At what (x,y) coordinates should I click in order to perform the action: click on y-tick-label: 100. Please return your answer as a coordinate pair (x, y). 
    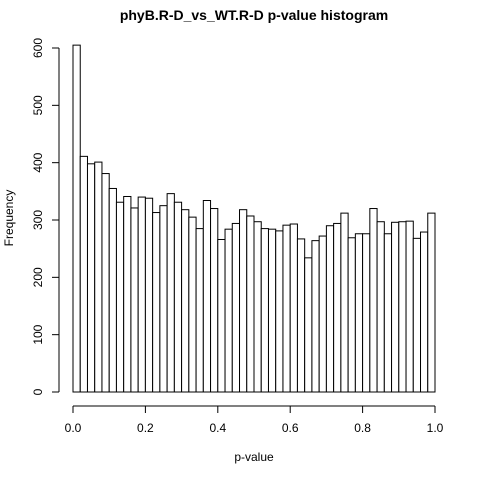
    Looking at the image, I should click on (38, 334).